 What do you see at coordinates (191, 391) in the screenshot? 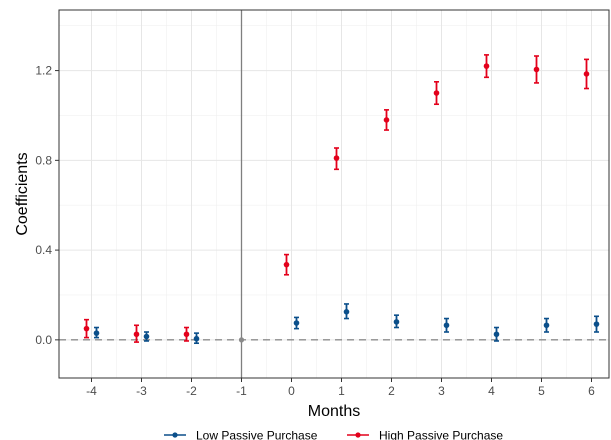
I see `x-tick-label: -2` at bounding box center [191, 391].